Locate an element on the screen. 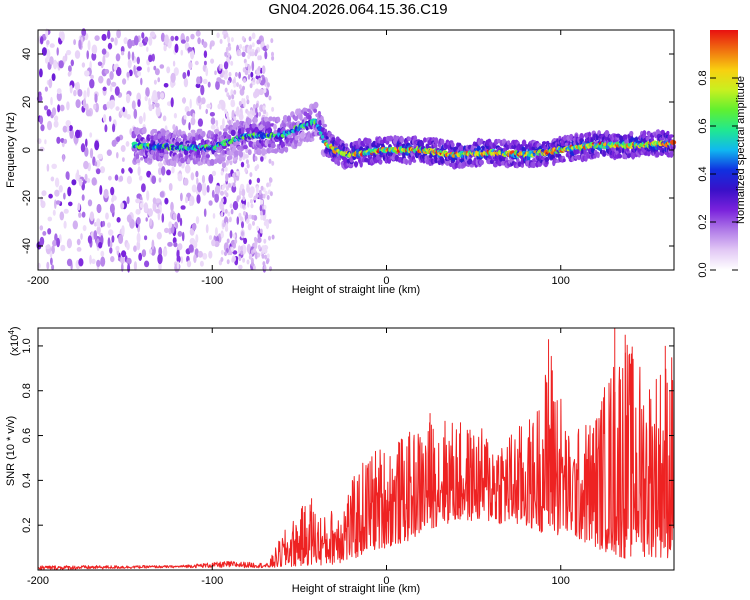  svg-text: (x104) is located at coordinates (14, 341).